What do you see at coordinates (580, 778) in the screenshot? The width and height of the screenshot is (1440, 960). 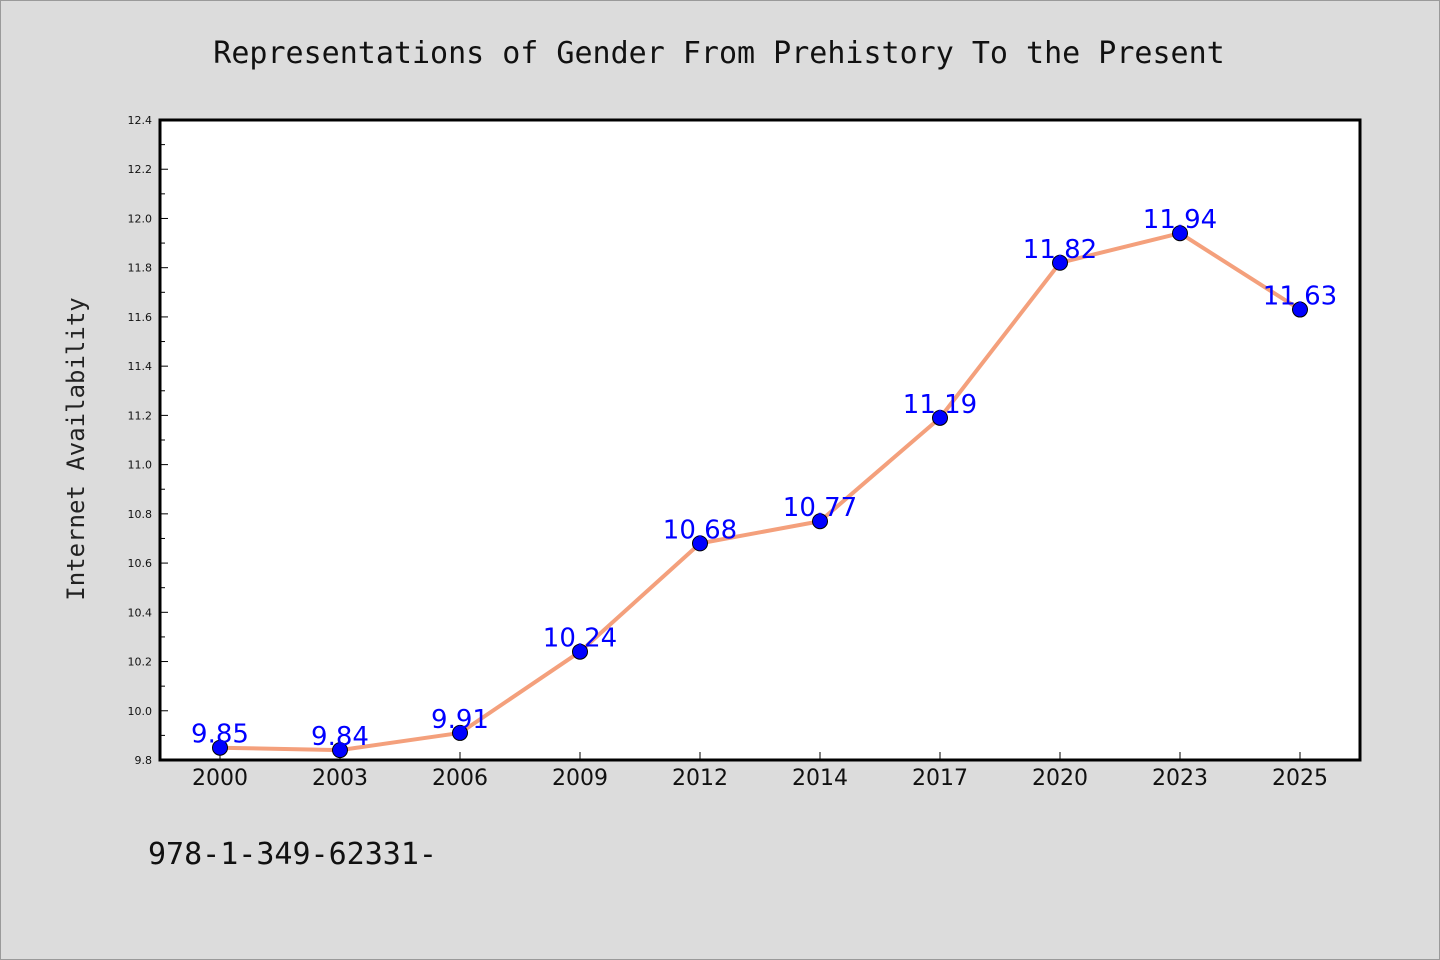 I see `x-tick-label: 2009` at bounding box center [580, 778].